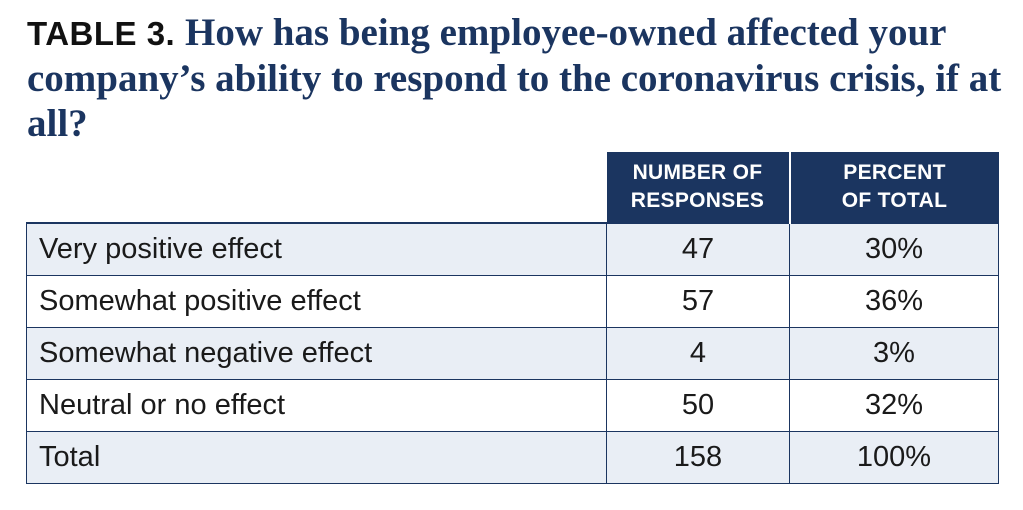  I want to click on header-number-of-responses: NUMBER OF RESPONSES, so click(698, 187).